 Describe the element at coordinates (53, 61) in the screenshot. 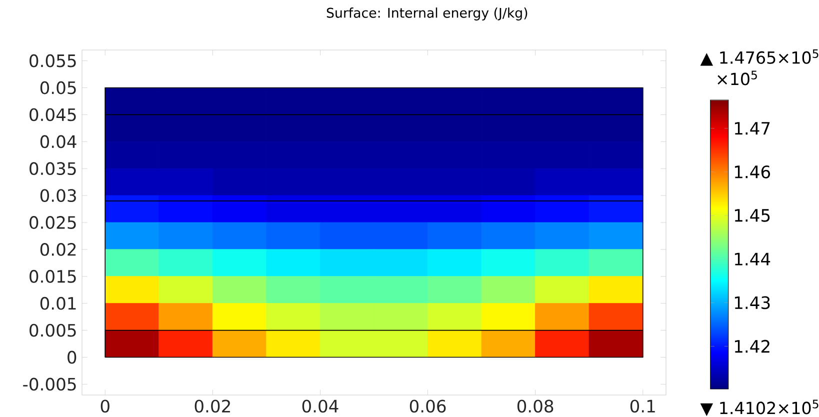

I see `y-tick-label: 0.055` at that location.